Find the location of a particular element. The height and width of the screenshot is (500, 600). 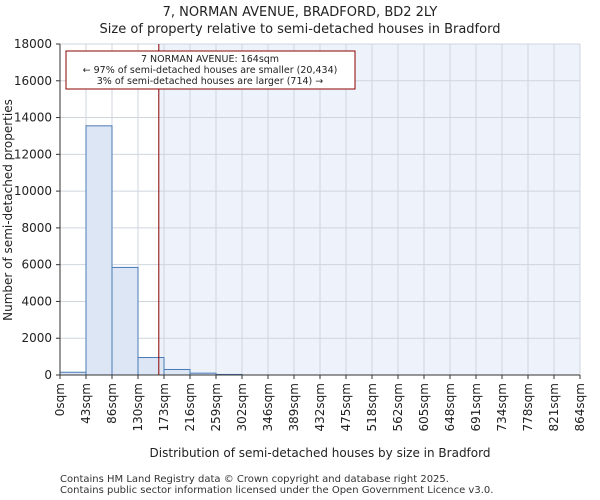

y-axis-label: Number of semi-detached properties is located at coordinates (8, 210).